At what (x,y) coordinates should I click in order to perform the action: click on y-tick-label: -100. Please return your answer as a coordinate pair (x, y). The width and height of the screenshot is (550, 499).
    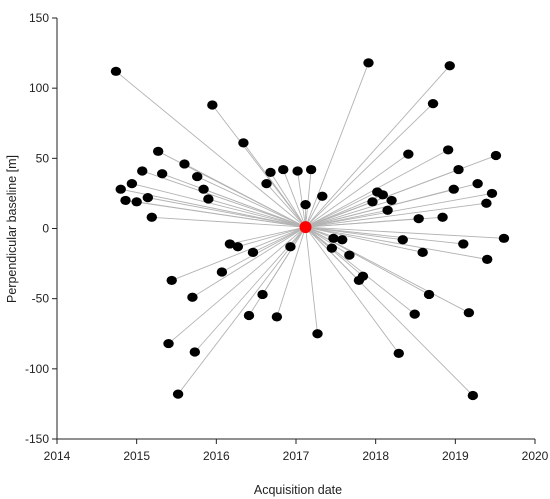
    Looking at the image, I should click on (37, 369).